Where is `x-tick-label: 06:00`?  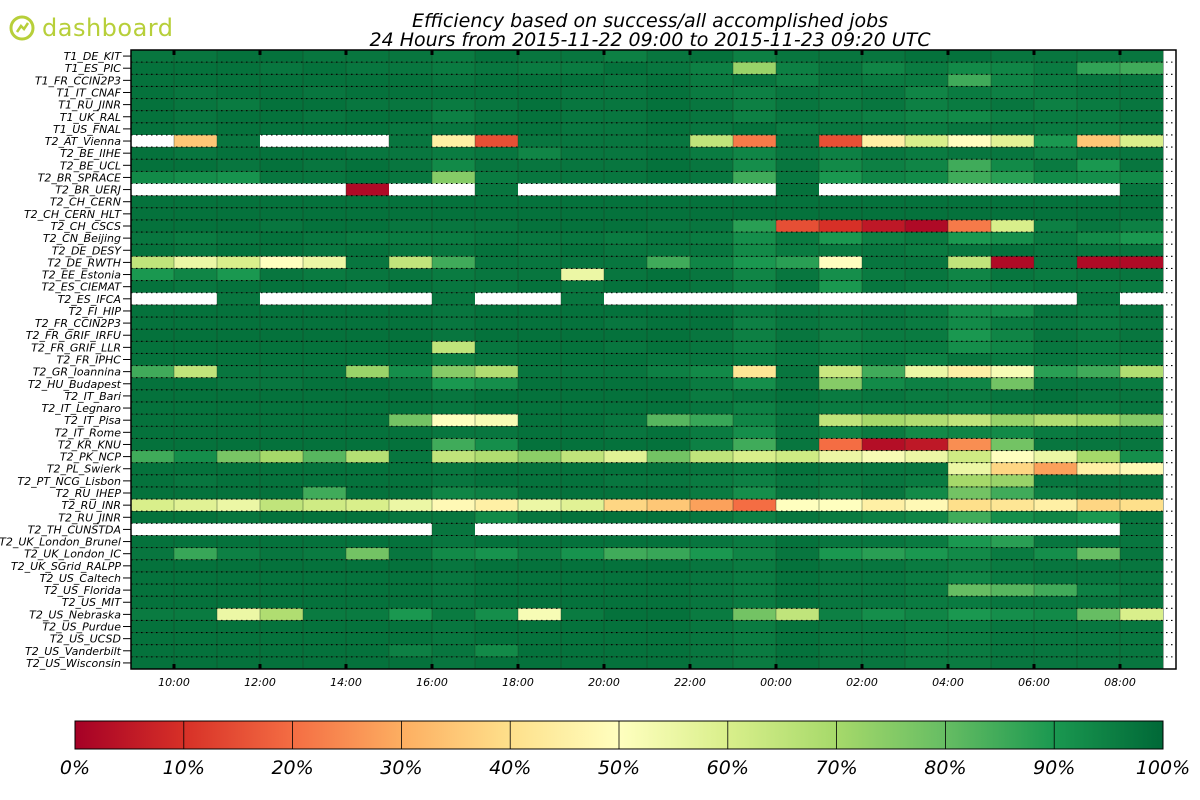
x-tick-label: 06:00 is located at coordinates (1034, 682).